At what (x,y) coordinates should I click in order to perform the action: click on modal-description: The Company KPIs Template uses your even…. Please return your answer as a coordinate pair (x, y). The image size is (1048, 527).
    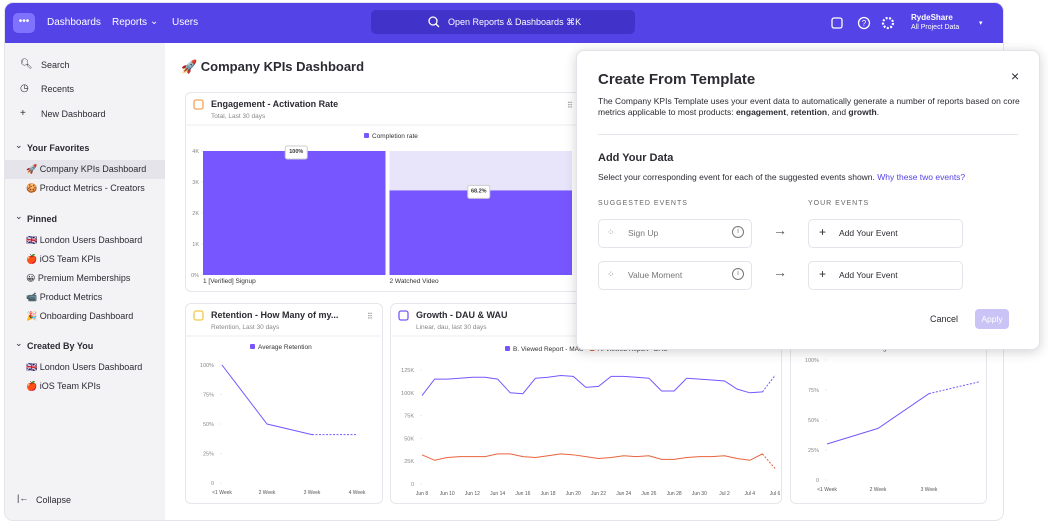
    Looking at the image, I should click on (810, 107).